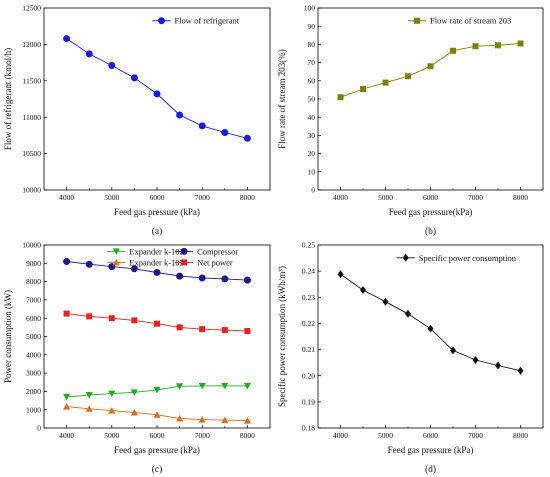 This screenshot has width=550, height=477. Describe the element at coordinates (312, 171) in the screenshot. I see `y-tick-label: 10` at that location.